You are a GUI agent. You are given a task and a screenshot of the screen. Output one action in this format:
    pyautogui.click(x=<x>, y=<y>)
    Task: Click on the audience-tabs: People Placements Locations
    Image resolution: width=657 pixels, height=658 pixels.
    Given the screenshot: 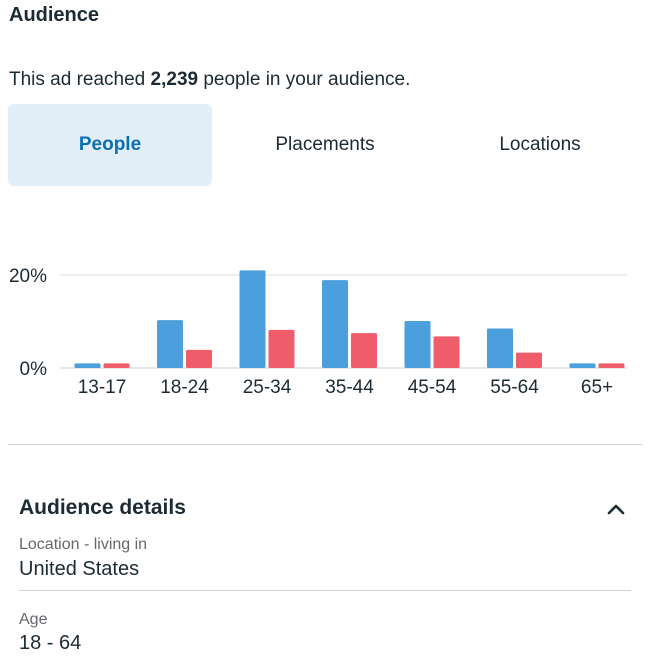 What is the action you would take?
    pyautogui.click(x=327, y=145)
    